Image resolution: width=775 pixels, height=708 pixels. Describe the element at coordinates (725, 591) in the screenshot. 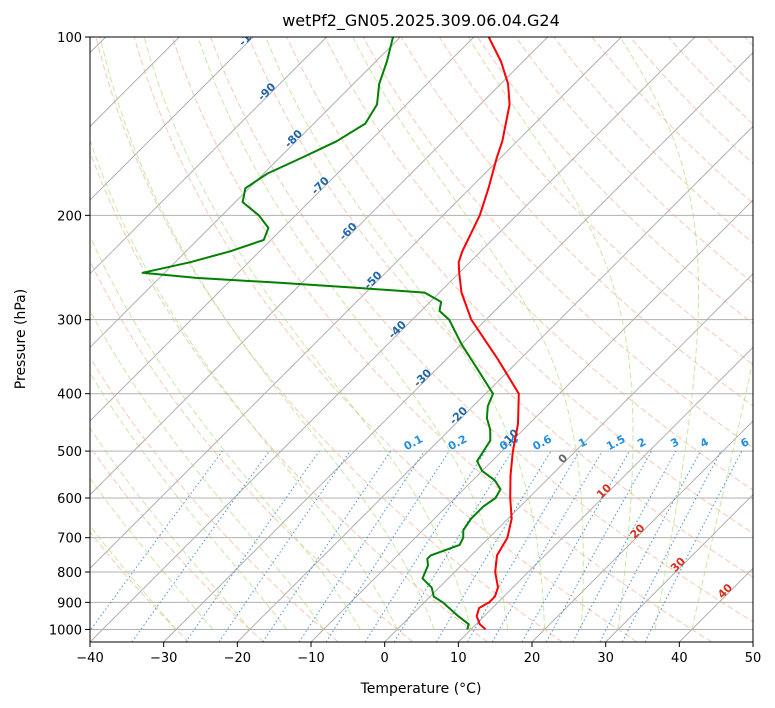

I see `dry-adiabat-label: 40` at that location.